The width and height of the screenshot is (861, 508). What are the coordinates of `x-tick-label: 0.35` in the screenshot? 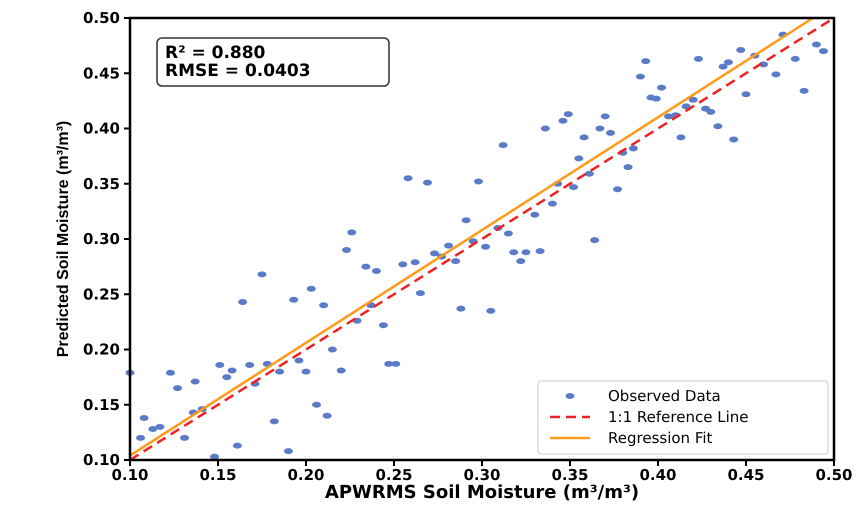 It's located at (570, 475).